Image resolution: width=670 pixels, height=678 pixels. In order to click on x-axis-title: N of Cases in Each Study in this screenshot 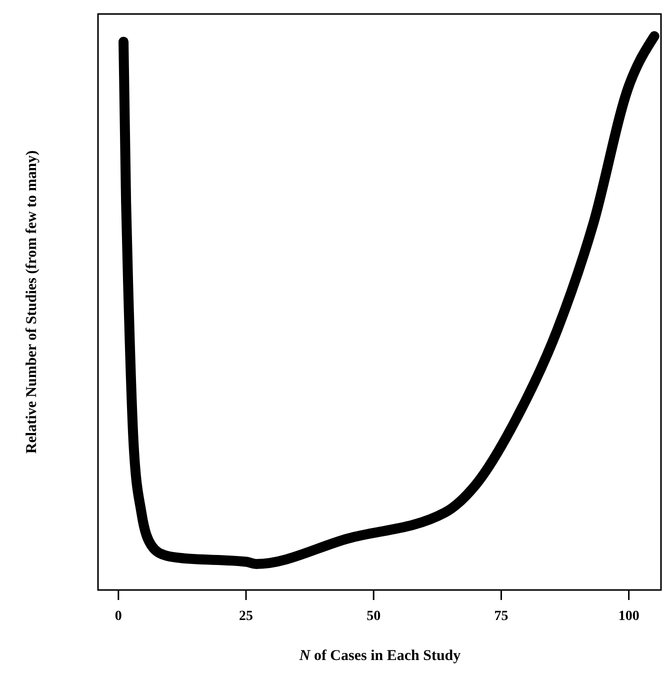, I will do `click(380, 656)`.